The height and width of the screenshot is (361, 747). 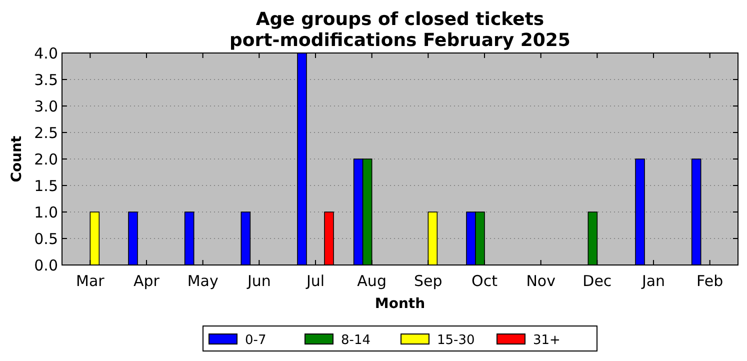 I want to click on y-tick-label: 3.5, so click(x=46, y=80).